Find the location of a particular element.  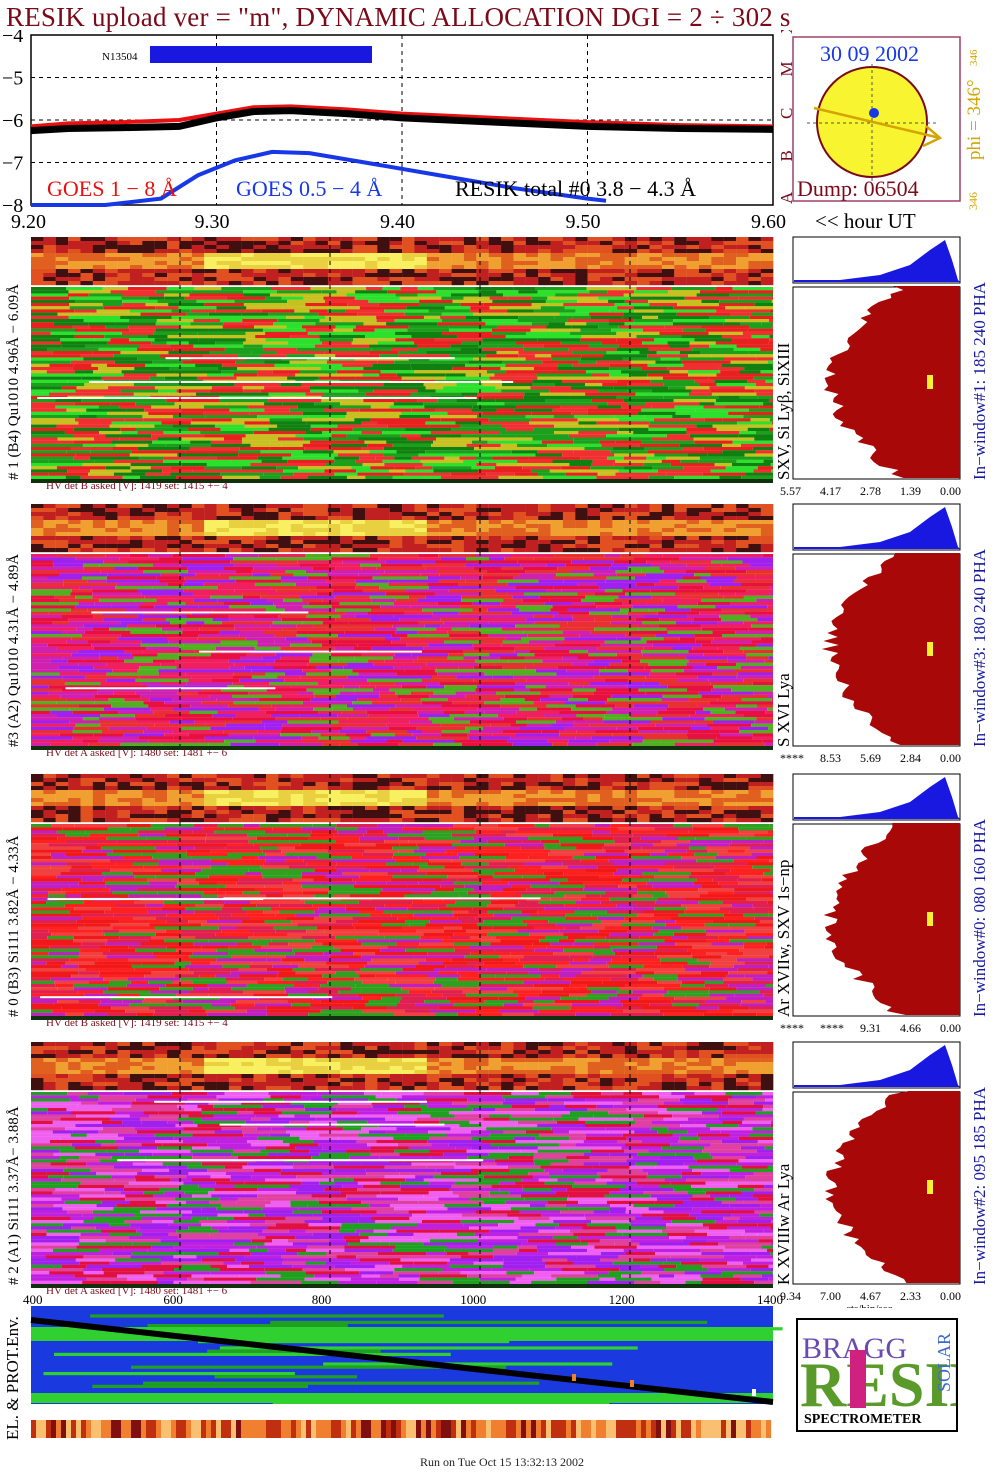

legend-goes-05-4: GOES 0.5 − 4 Å is located at coordinates (309, 188).